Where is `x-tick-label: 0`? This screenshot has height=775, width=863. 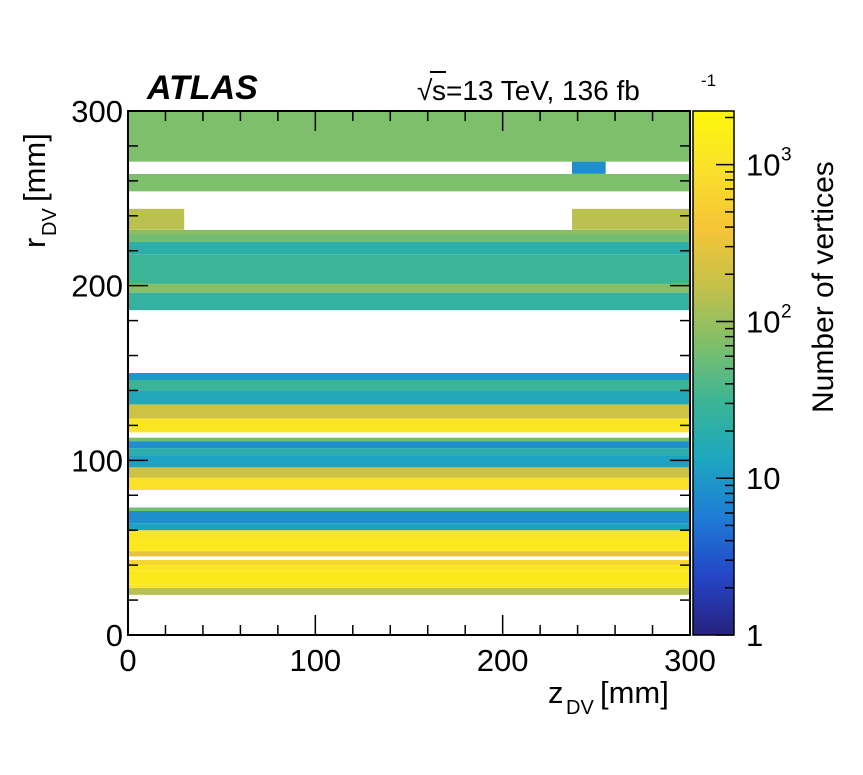 x-tick-label: 0 is located at coordinates (127, 660).